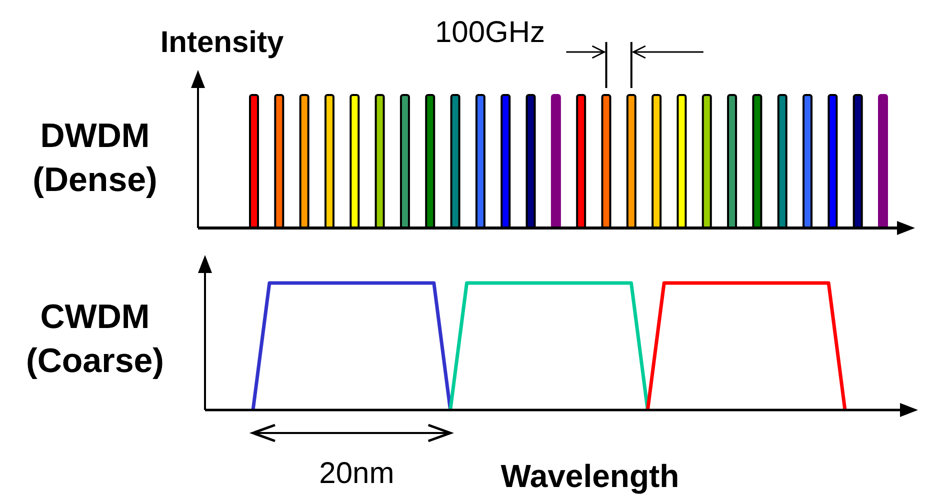 Image resolution: width=929 pixels, height=497 pixels. Describe the element at coordinates (95, 158) in the screenshot. I see `text: DWDM (Dense)` at that location.